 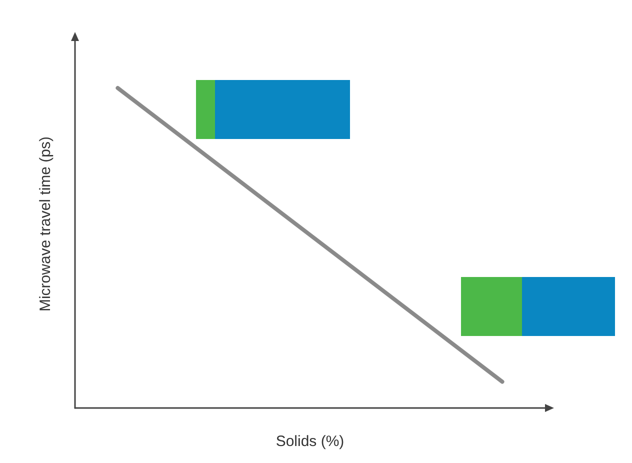 What do you see at coordinates (45, 224) in the screenshot?
I see `y-axis-title: Microwave travel time (ps)` at bounding box center [45, 224].